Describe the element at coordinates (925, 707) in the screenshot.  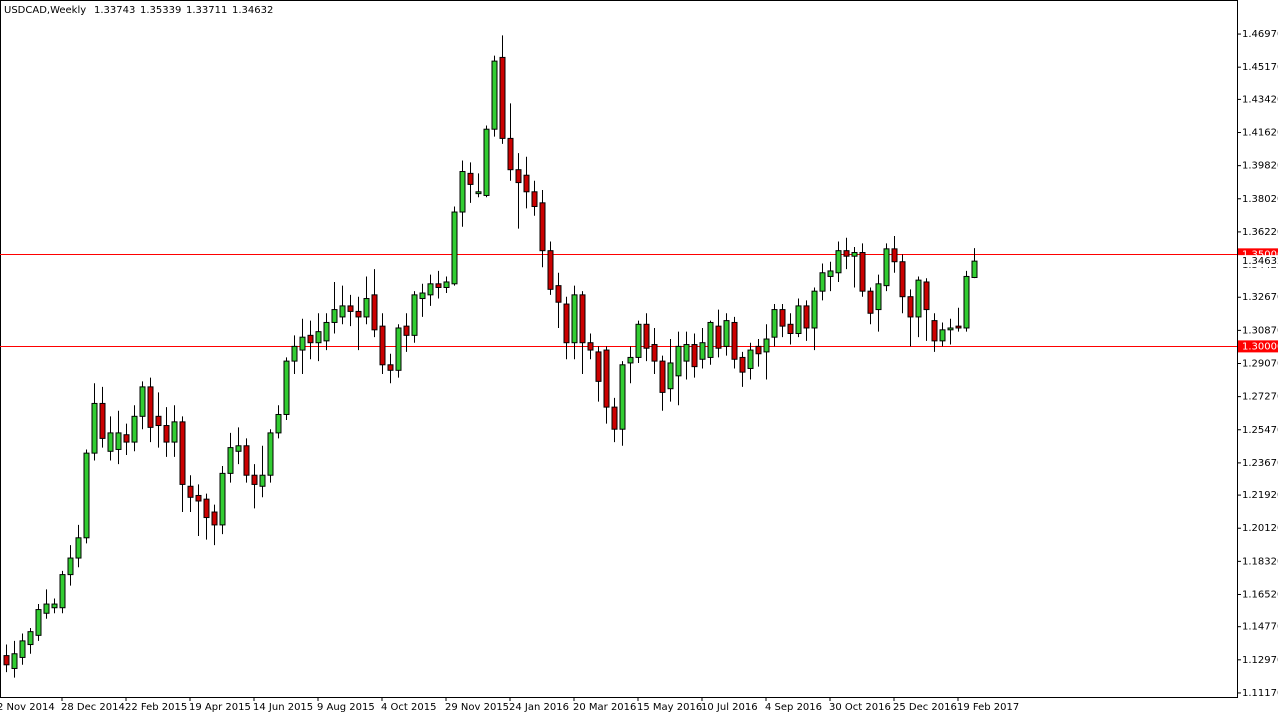
I see `x-tick-label: 25 Dec 2016` at that location.